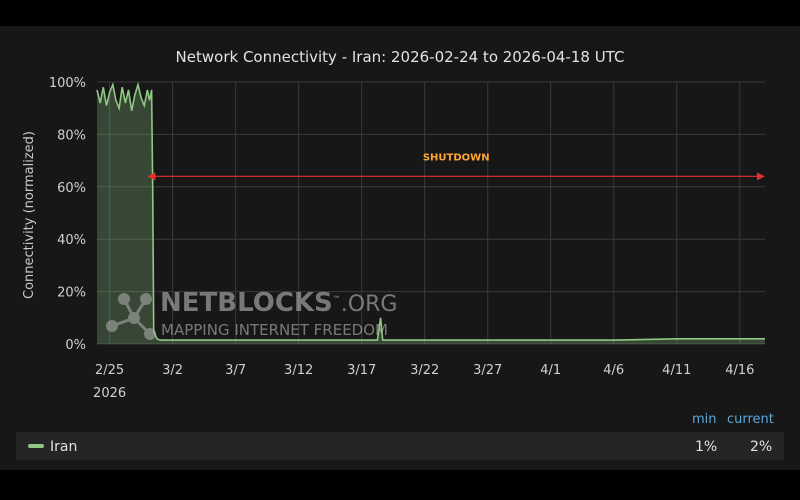 The height and width of the screenshot is (500, 800). I want to click on y-tick-label: 80%, so click(71, 135).